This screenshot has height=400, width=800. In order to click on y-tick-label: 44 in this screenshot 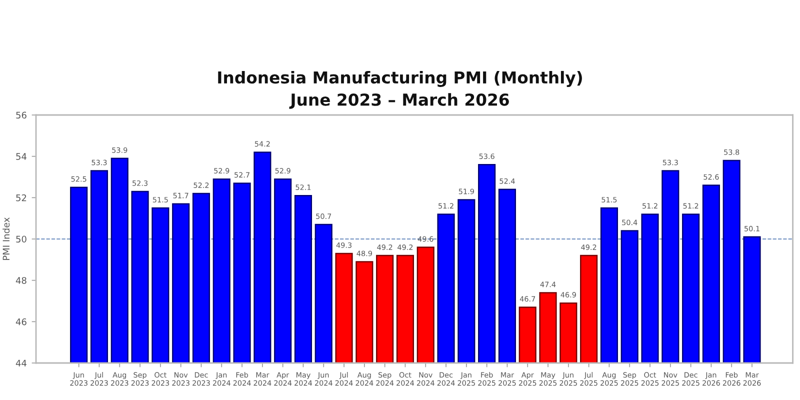, I will do `click(21, 363)`.